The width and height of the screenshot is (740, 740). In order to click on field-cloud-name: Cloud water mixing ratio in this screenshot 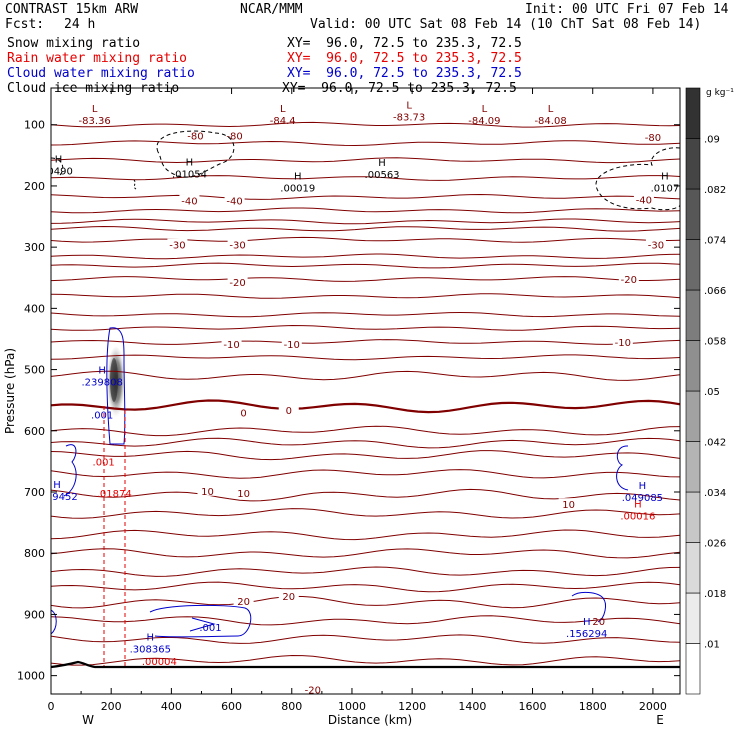, I will do `click(101, 73)`.